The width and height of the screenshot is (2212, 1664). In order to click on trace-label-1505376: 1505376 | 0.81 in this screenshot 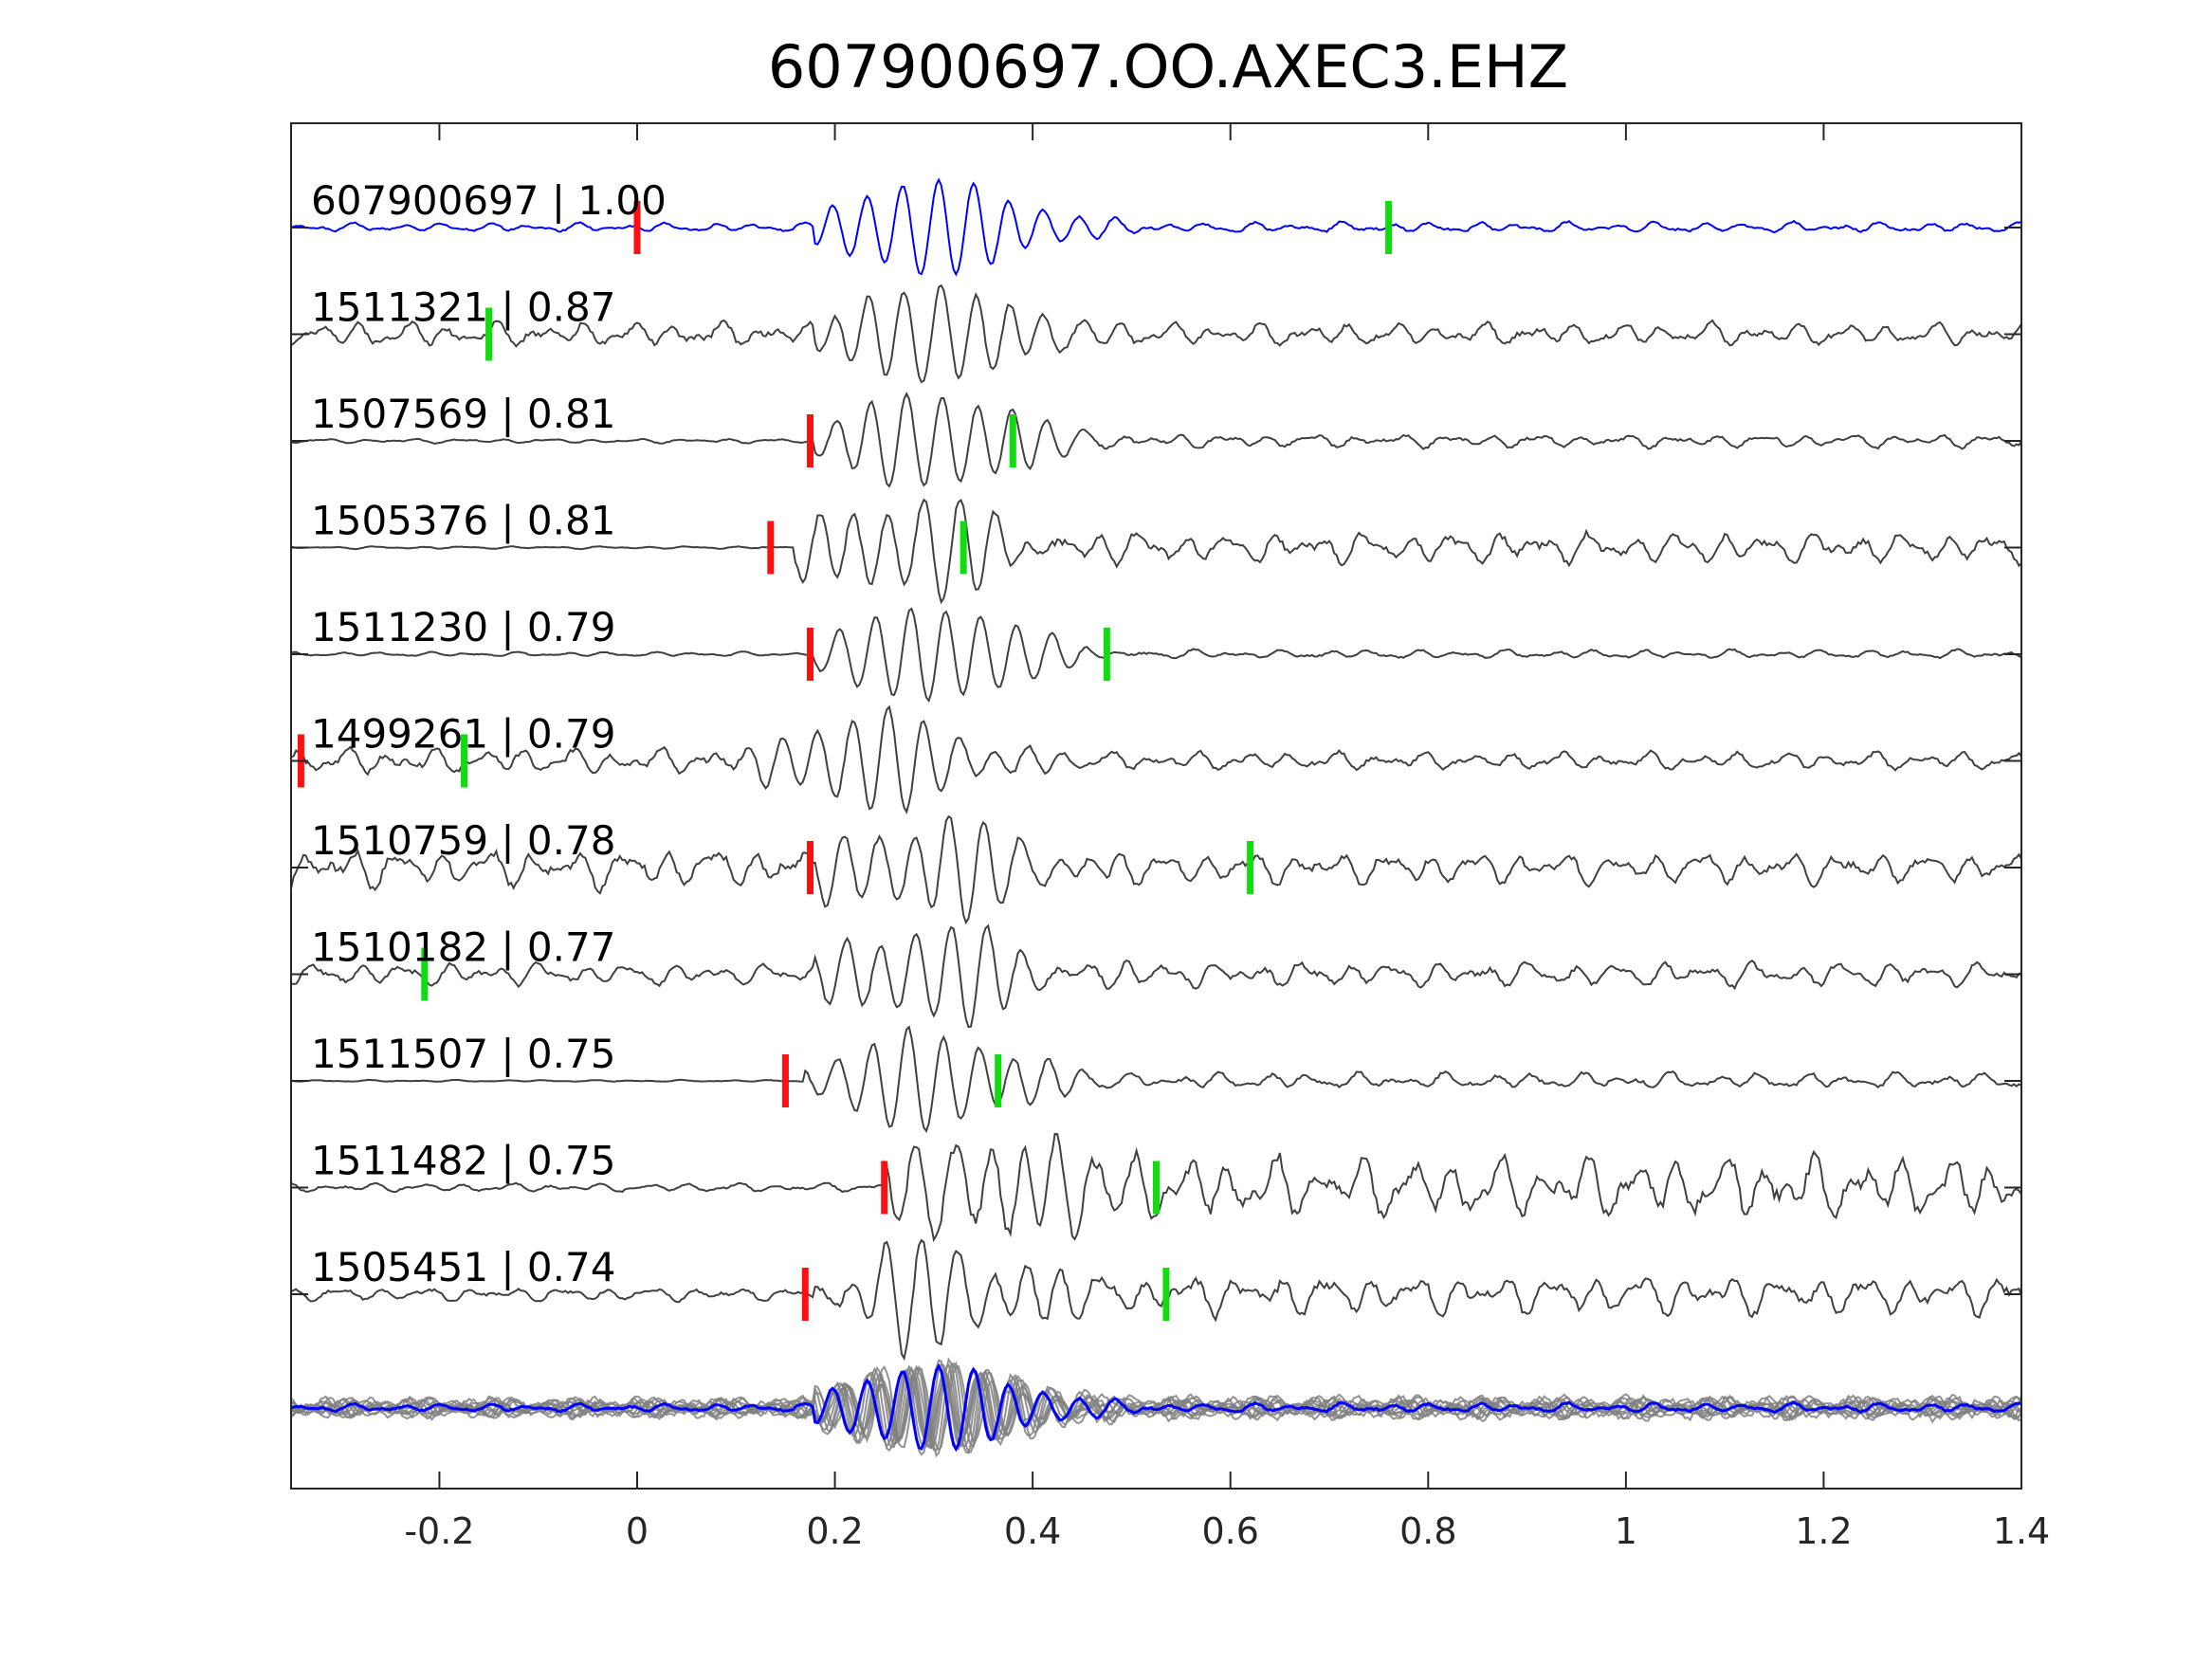, I will do `click(463, 521)`.